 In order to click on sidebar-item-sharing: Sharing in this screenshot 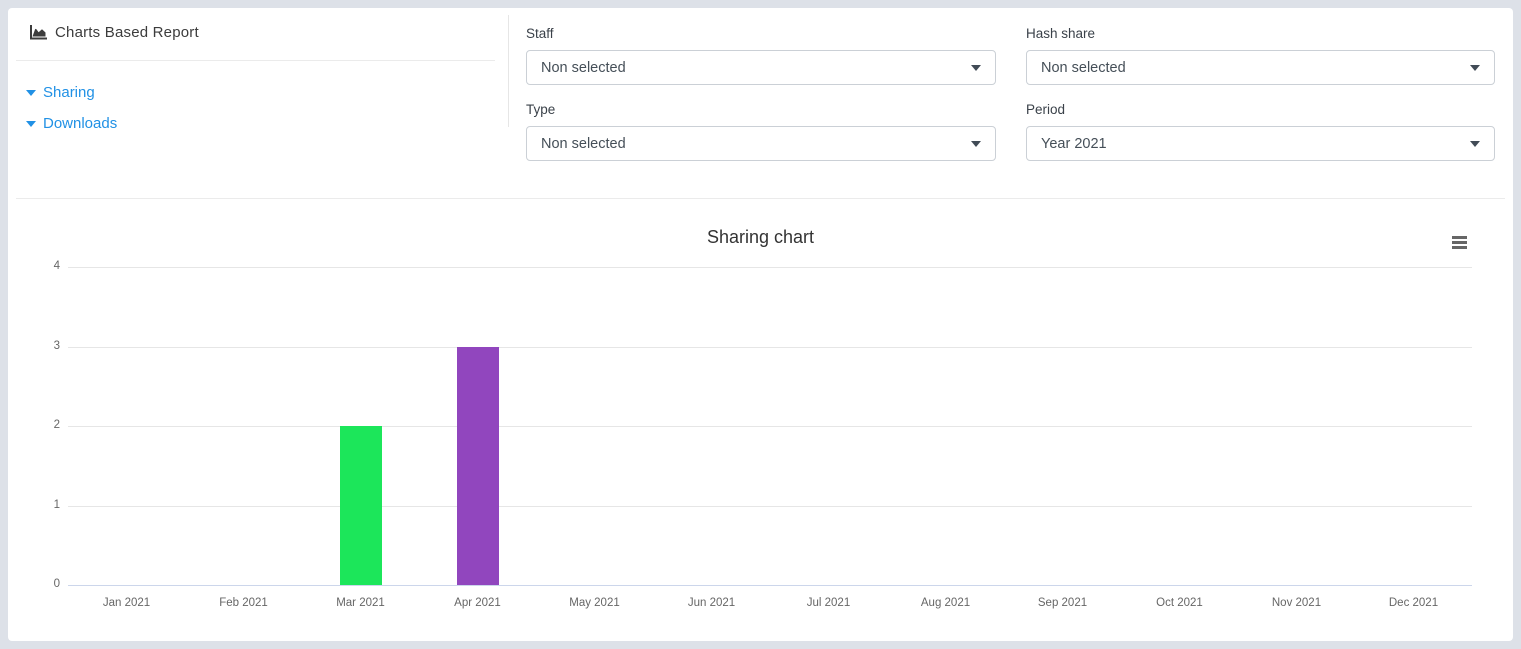, I will do `click(60, 92)`.